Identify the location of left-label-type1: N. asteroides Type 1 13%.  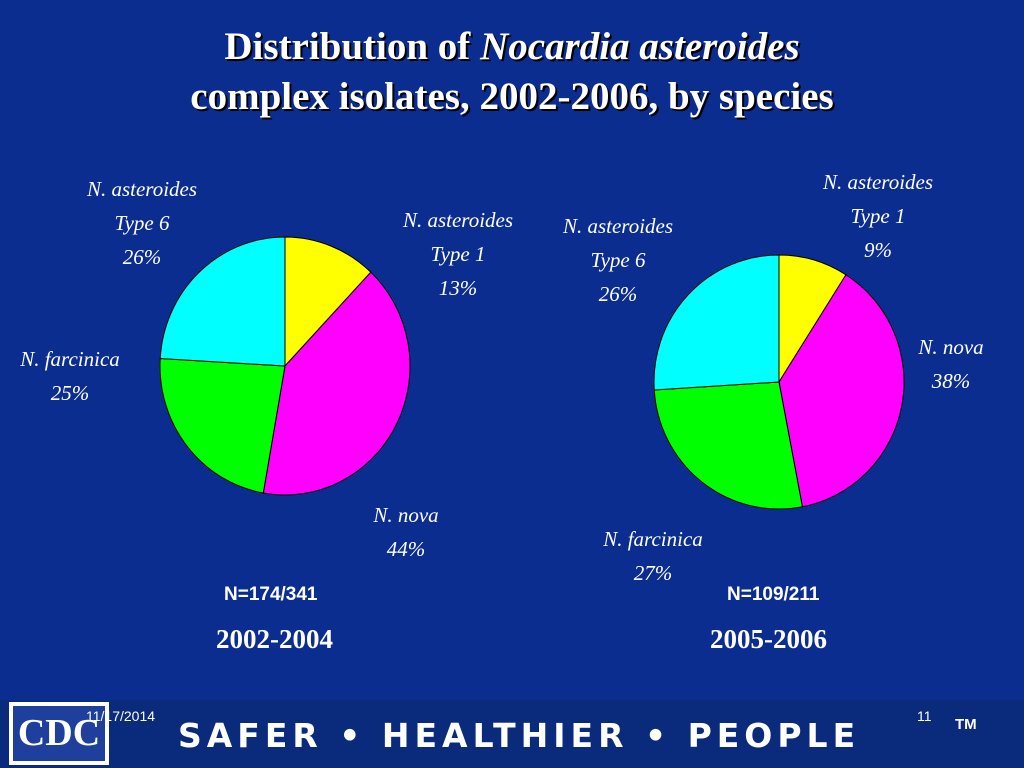
(458, 254).